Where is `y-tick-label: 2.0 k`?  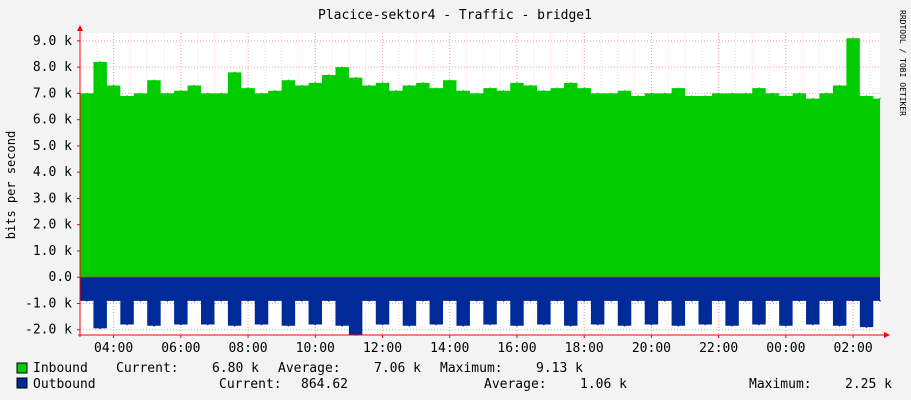
y-tick-label: 2.0 k is located at coordinates (52, 225).